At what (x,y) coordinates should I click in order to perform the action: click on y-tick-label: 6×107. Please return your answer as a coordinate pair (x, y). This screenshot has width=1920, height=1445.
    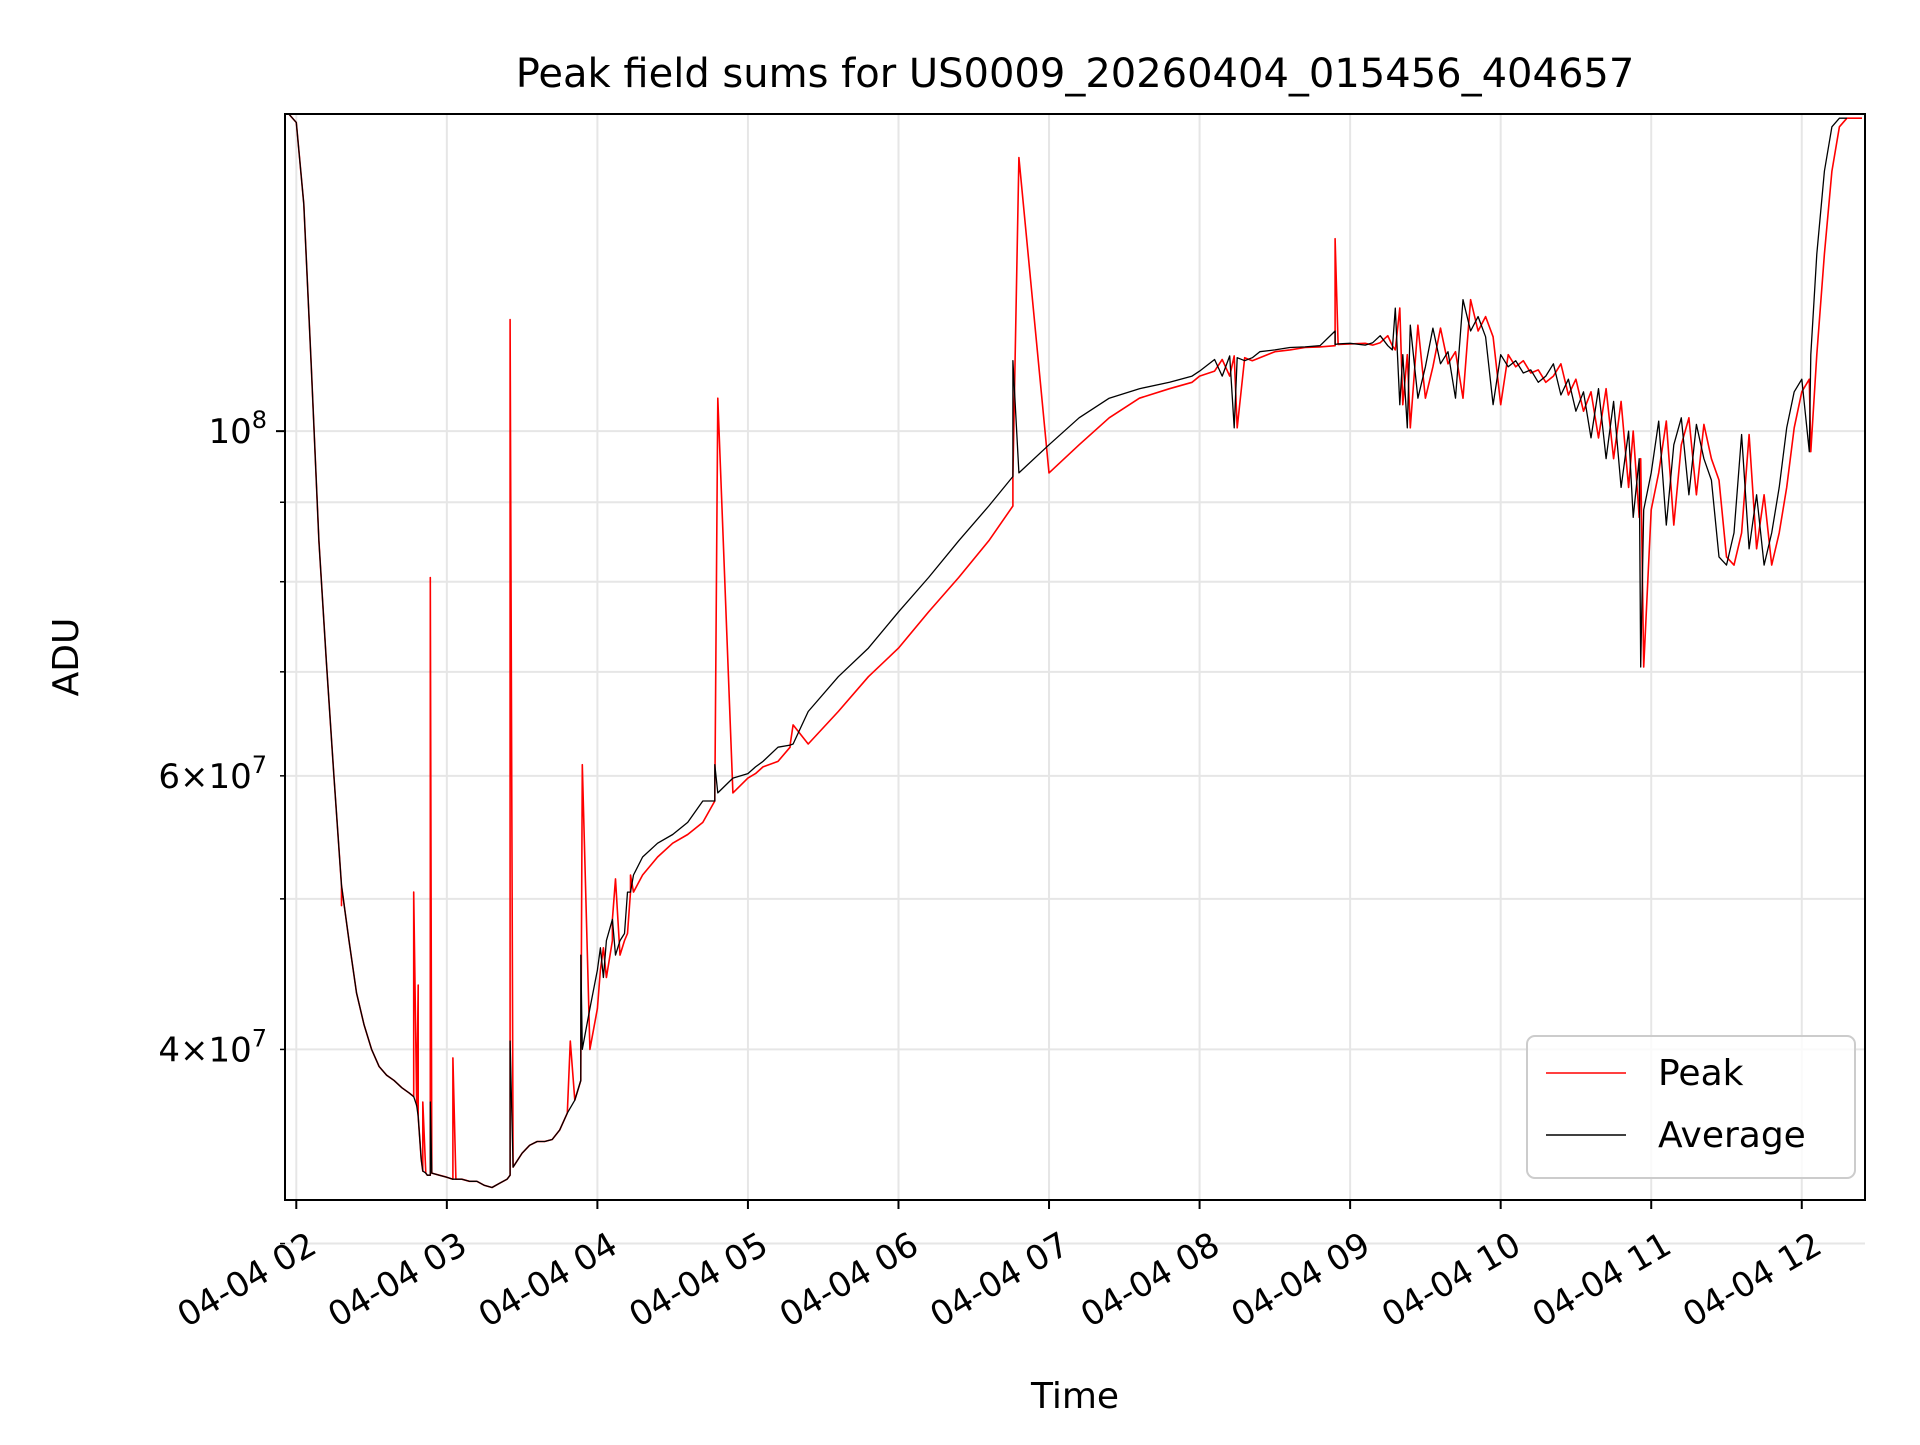
    Looking at the image, I should click on (212, 774).